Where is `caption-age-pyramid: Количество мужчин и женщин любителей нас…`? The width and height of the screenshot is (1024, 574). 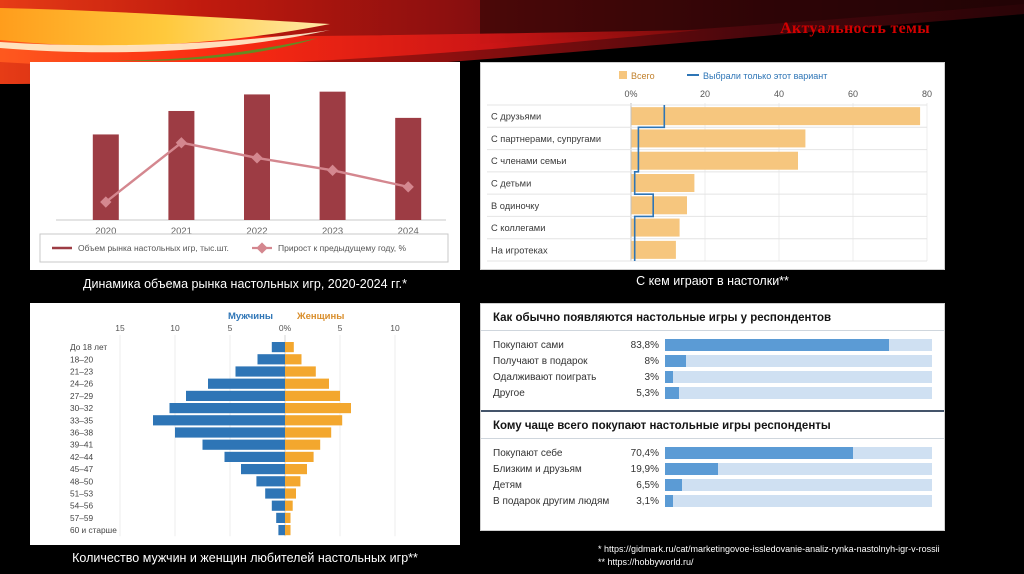 caption-age-pyramid: Количество мужчин и женщин любителей нас… is located at coordinates (245, 558).